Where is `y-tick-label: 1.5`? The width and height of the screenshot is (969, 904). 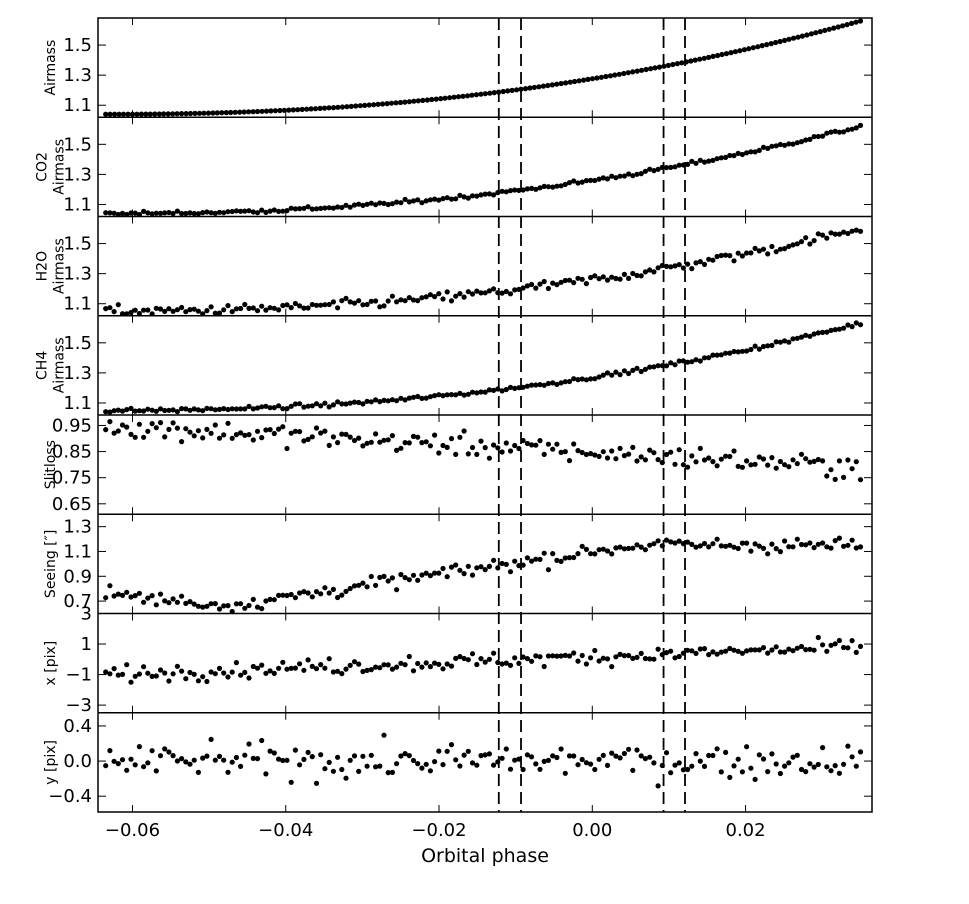
y-tick-label: 1.5 is located at coordinates (77, 45).